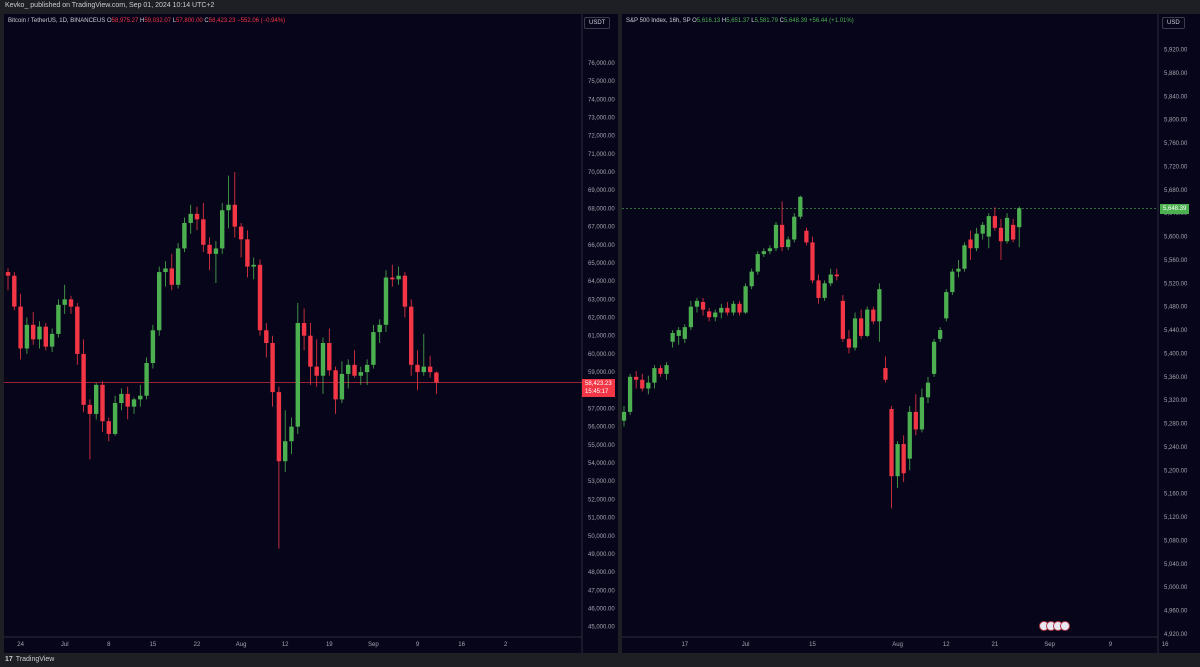 Image resolution: width=1200 pixels, height=667 pixels. I want to click on y-tick-label: 5,360.00, so click(1176, 378).